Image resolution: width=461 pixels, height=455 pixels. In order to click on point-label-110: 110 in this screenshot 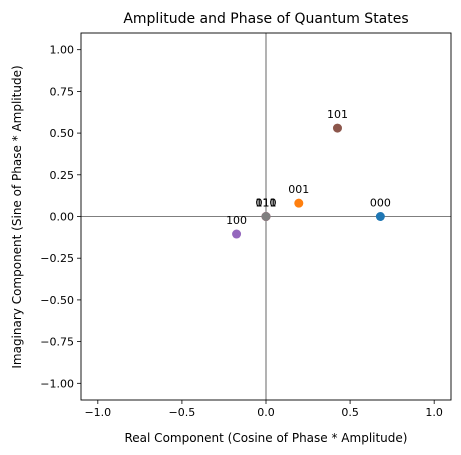, I will do `click(266, 203)`.